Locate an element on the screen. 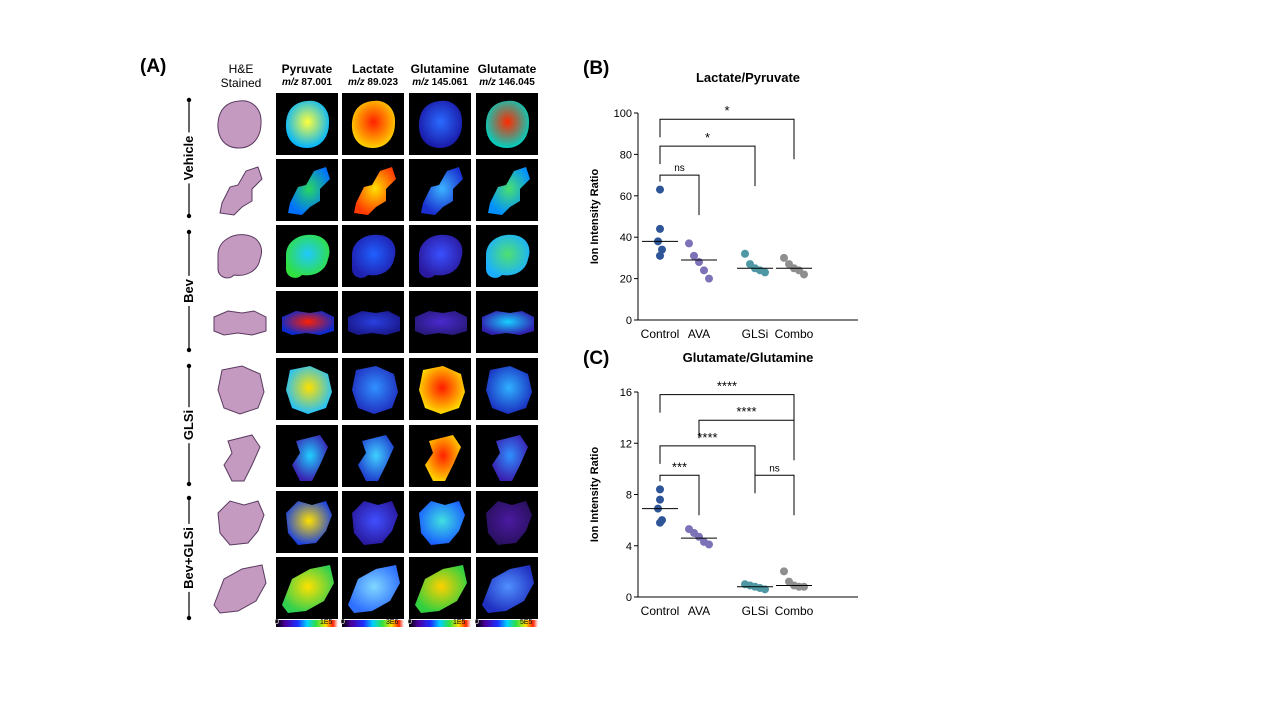 The image size is (1280, 720). he-header-line2: Stained is located at coordinates (241, 83).